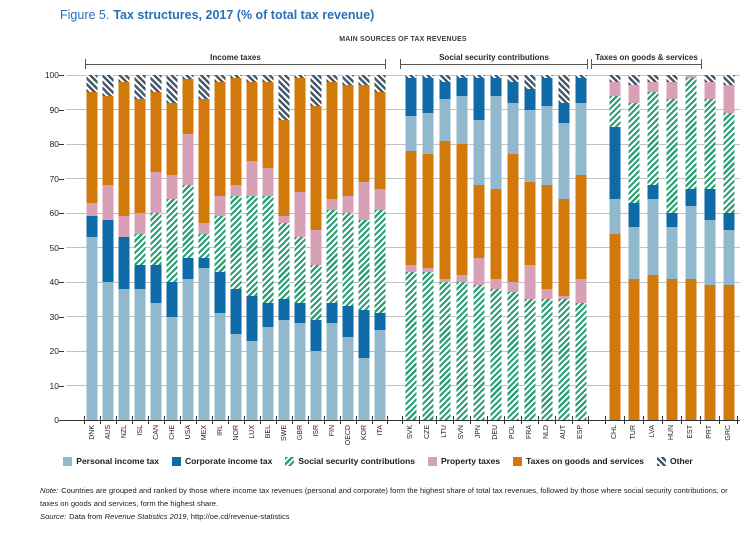 Image resolution: width=756 pixels, height=557 pixels. I want to click on legend-item-social_security_contributions: Social security contributions, so click(350, 461).